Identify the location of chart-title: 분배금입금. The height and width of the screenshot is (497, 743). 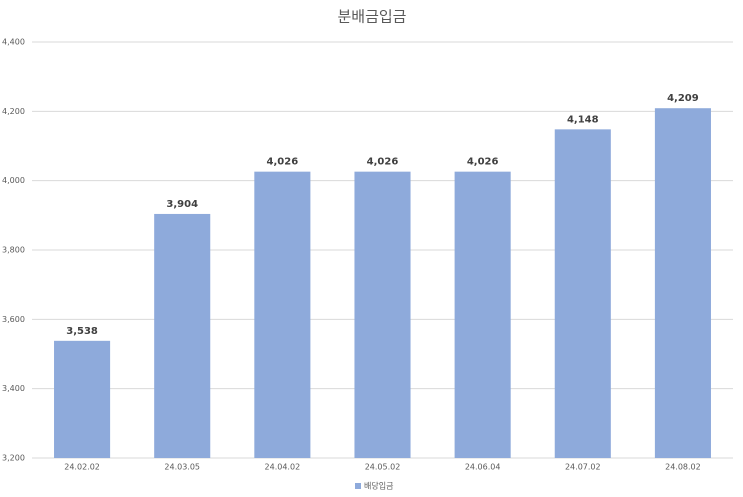
(371, 17).